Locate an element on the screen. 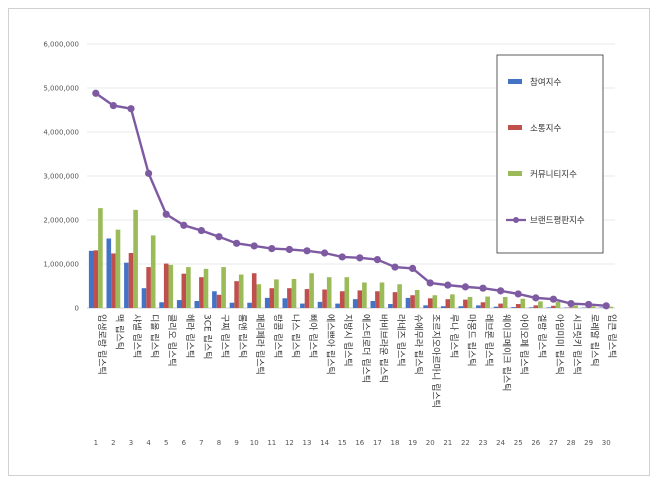  x-category-label: 아이오페 립스틱 is located at coordinates (524, 344).